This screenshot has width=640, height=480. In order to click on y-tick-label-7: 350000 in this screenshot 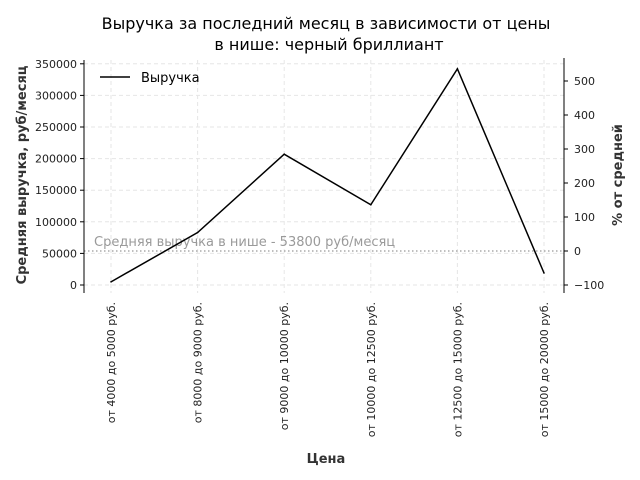, I will do `click(56, 64)`.